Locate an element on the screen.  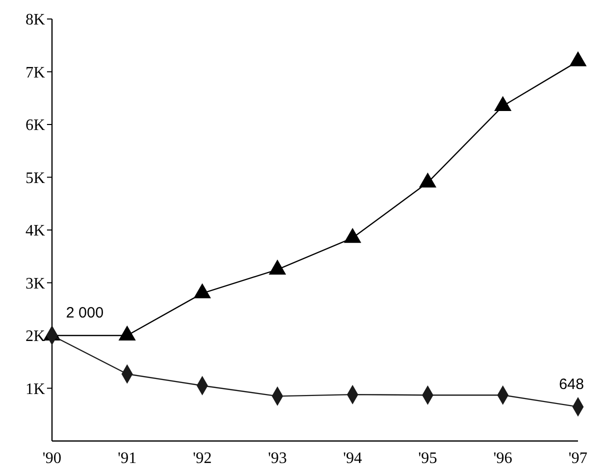
x-tick-label: '96 is located at coordinates (502, 458).